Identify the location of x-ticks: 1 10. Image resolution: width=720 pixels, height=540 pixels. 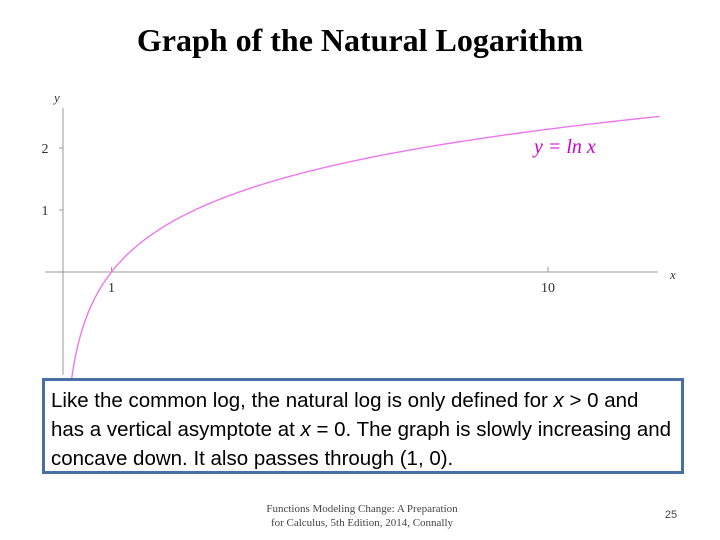
(331, 281).